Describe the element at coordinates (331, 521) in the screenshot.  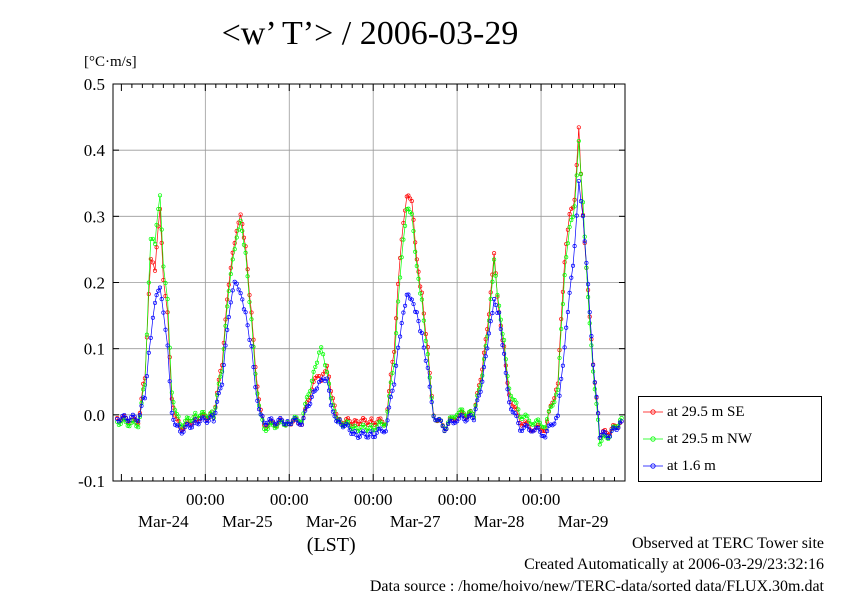
I see `x-date-label-2: Mar-26` at that location.